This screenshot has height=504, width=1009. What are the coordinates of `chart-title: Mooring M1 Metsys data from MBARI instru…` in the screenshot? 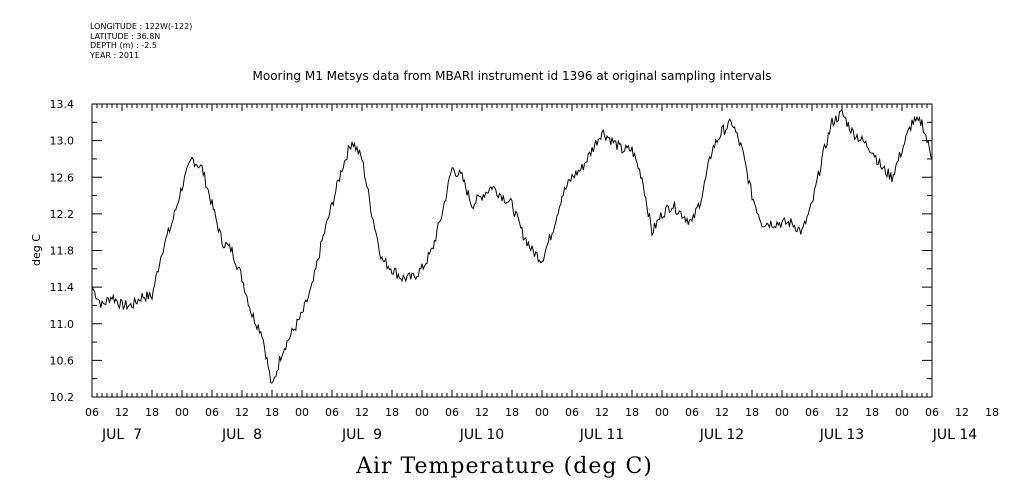 It's located at (512, 76).